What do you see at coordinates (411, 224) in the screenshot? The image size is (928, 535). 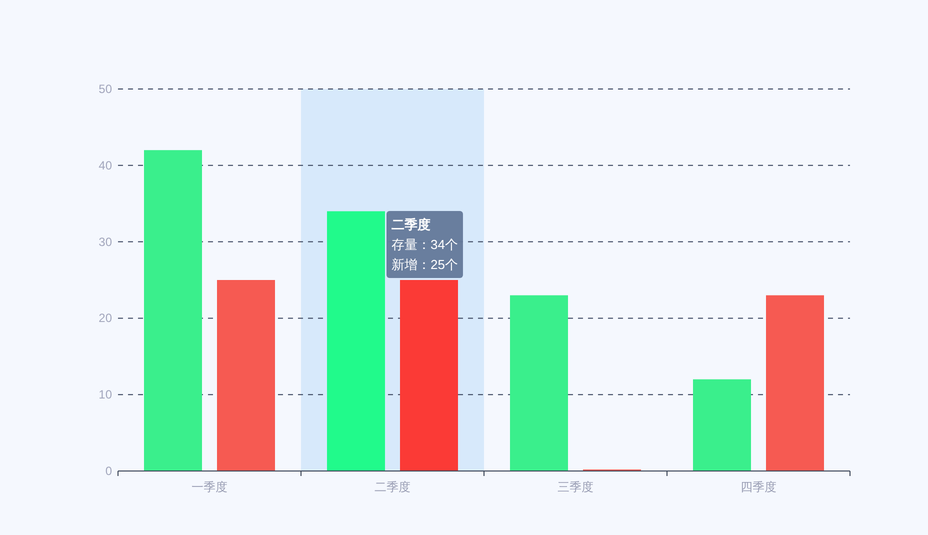 I see `annotation: 二季度` at bounding box center [411, 224].